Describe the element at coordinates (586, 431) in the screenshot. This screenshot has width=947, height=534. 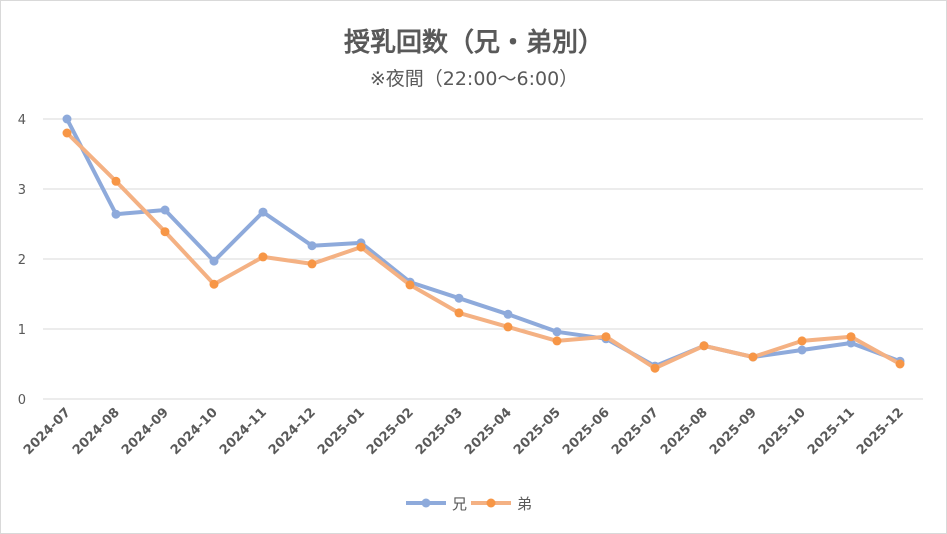
I see `x-tick-label: 2025-06` at that location.